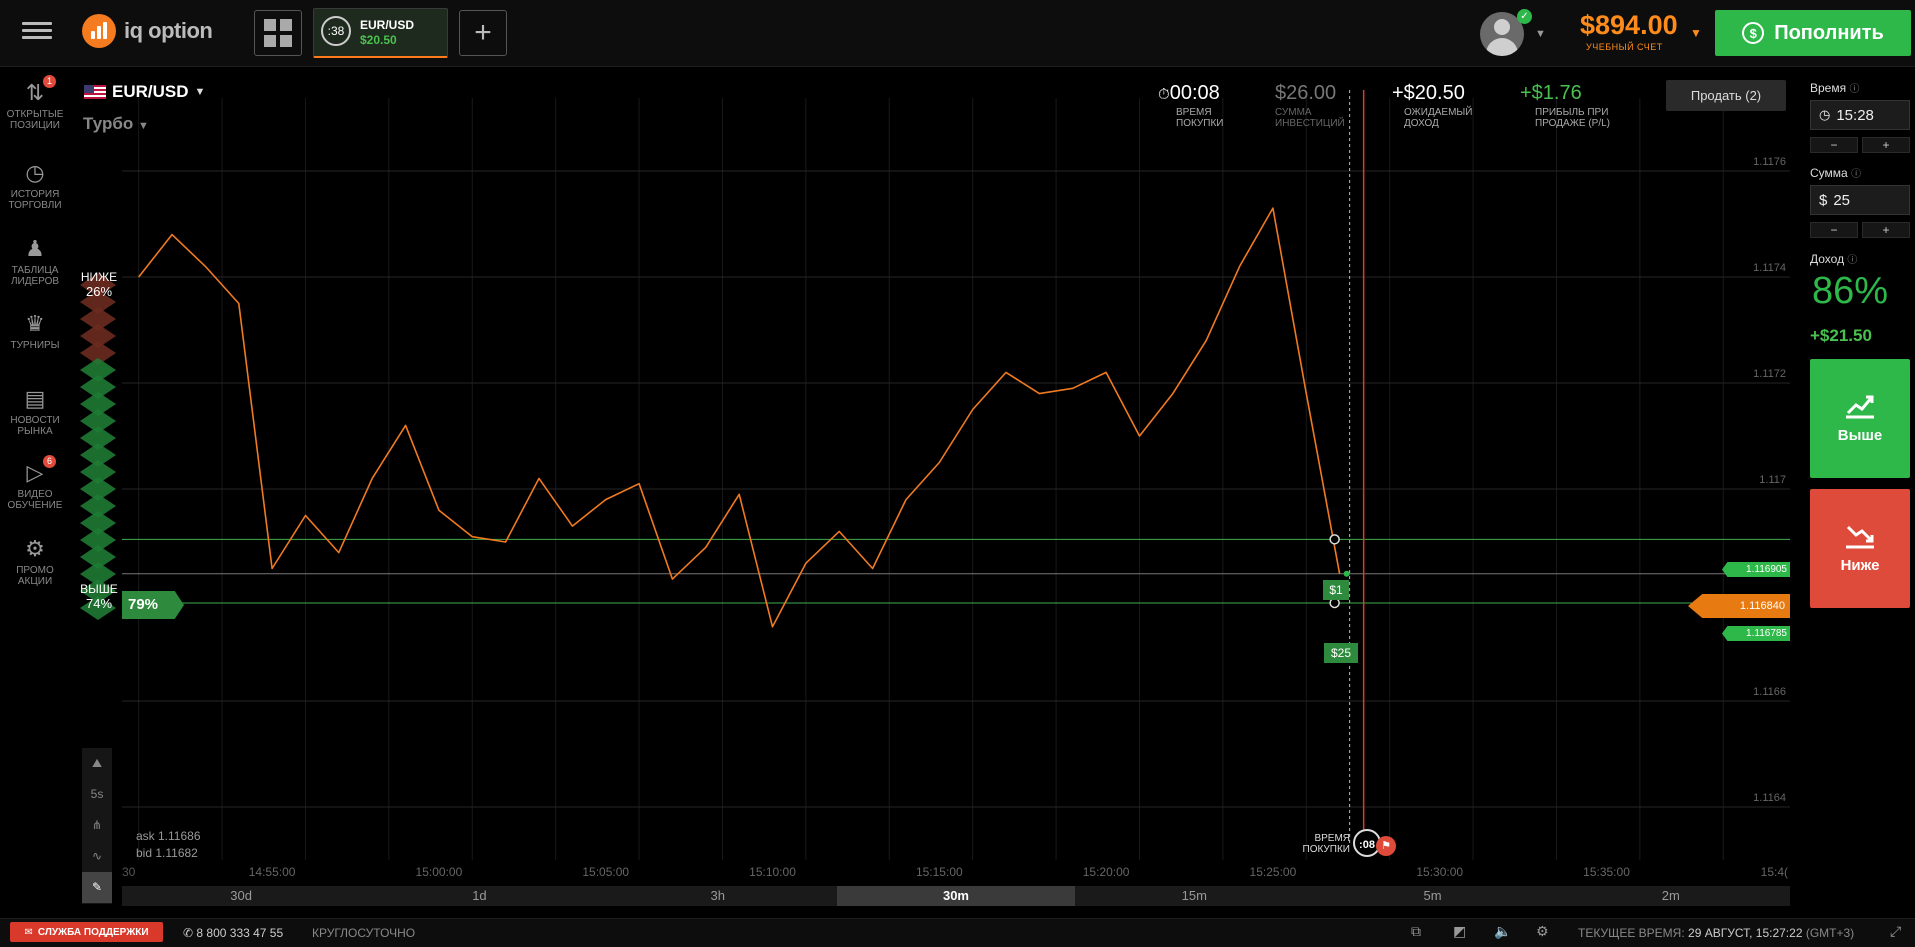 The height and width of the screenshot is (947, 1915). What do you see at coordinates (35, 323) in the screenshot?
I see `trophy-icon: ♛` at bounding box center [35, 323].